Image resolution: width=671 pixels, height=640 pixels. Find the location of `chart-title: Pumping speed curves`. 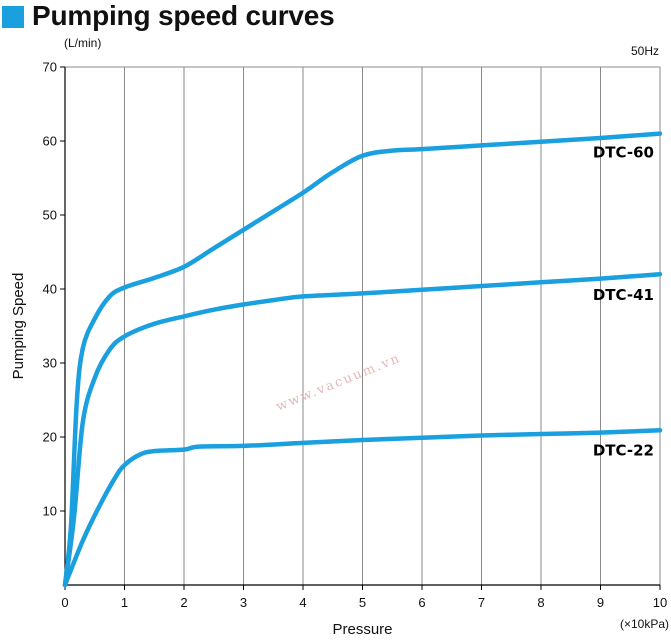

chart-title: Pumping speed curves is located at coordinates (183, 15).